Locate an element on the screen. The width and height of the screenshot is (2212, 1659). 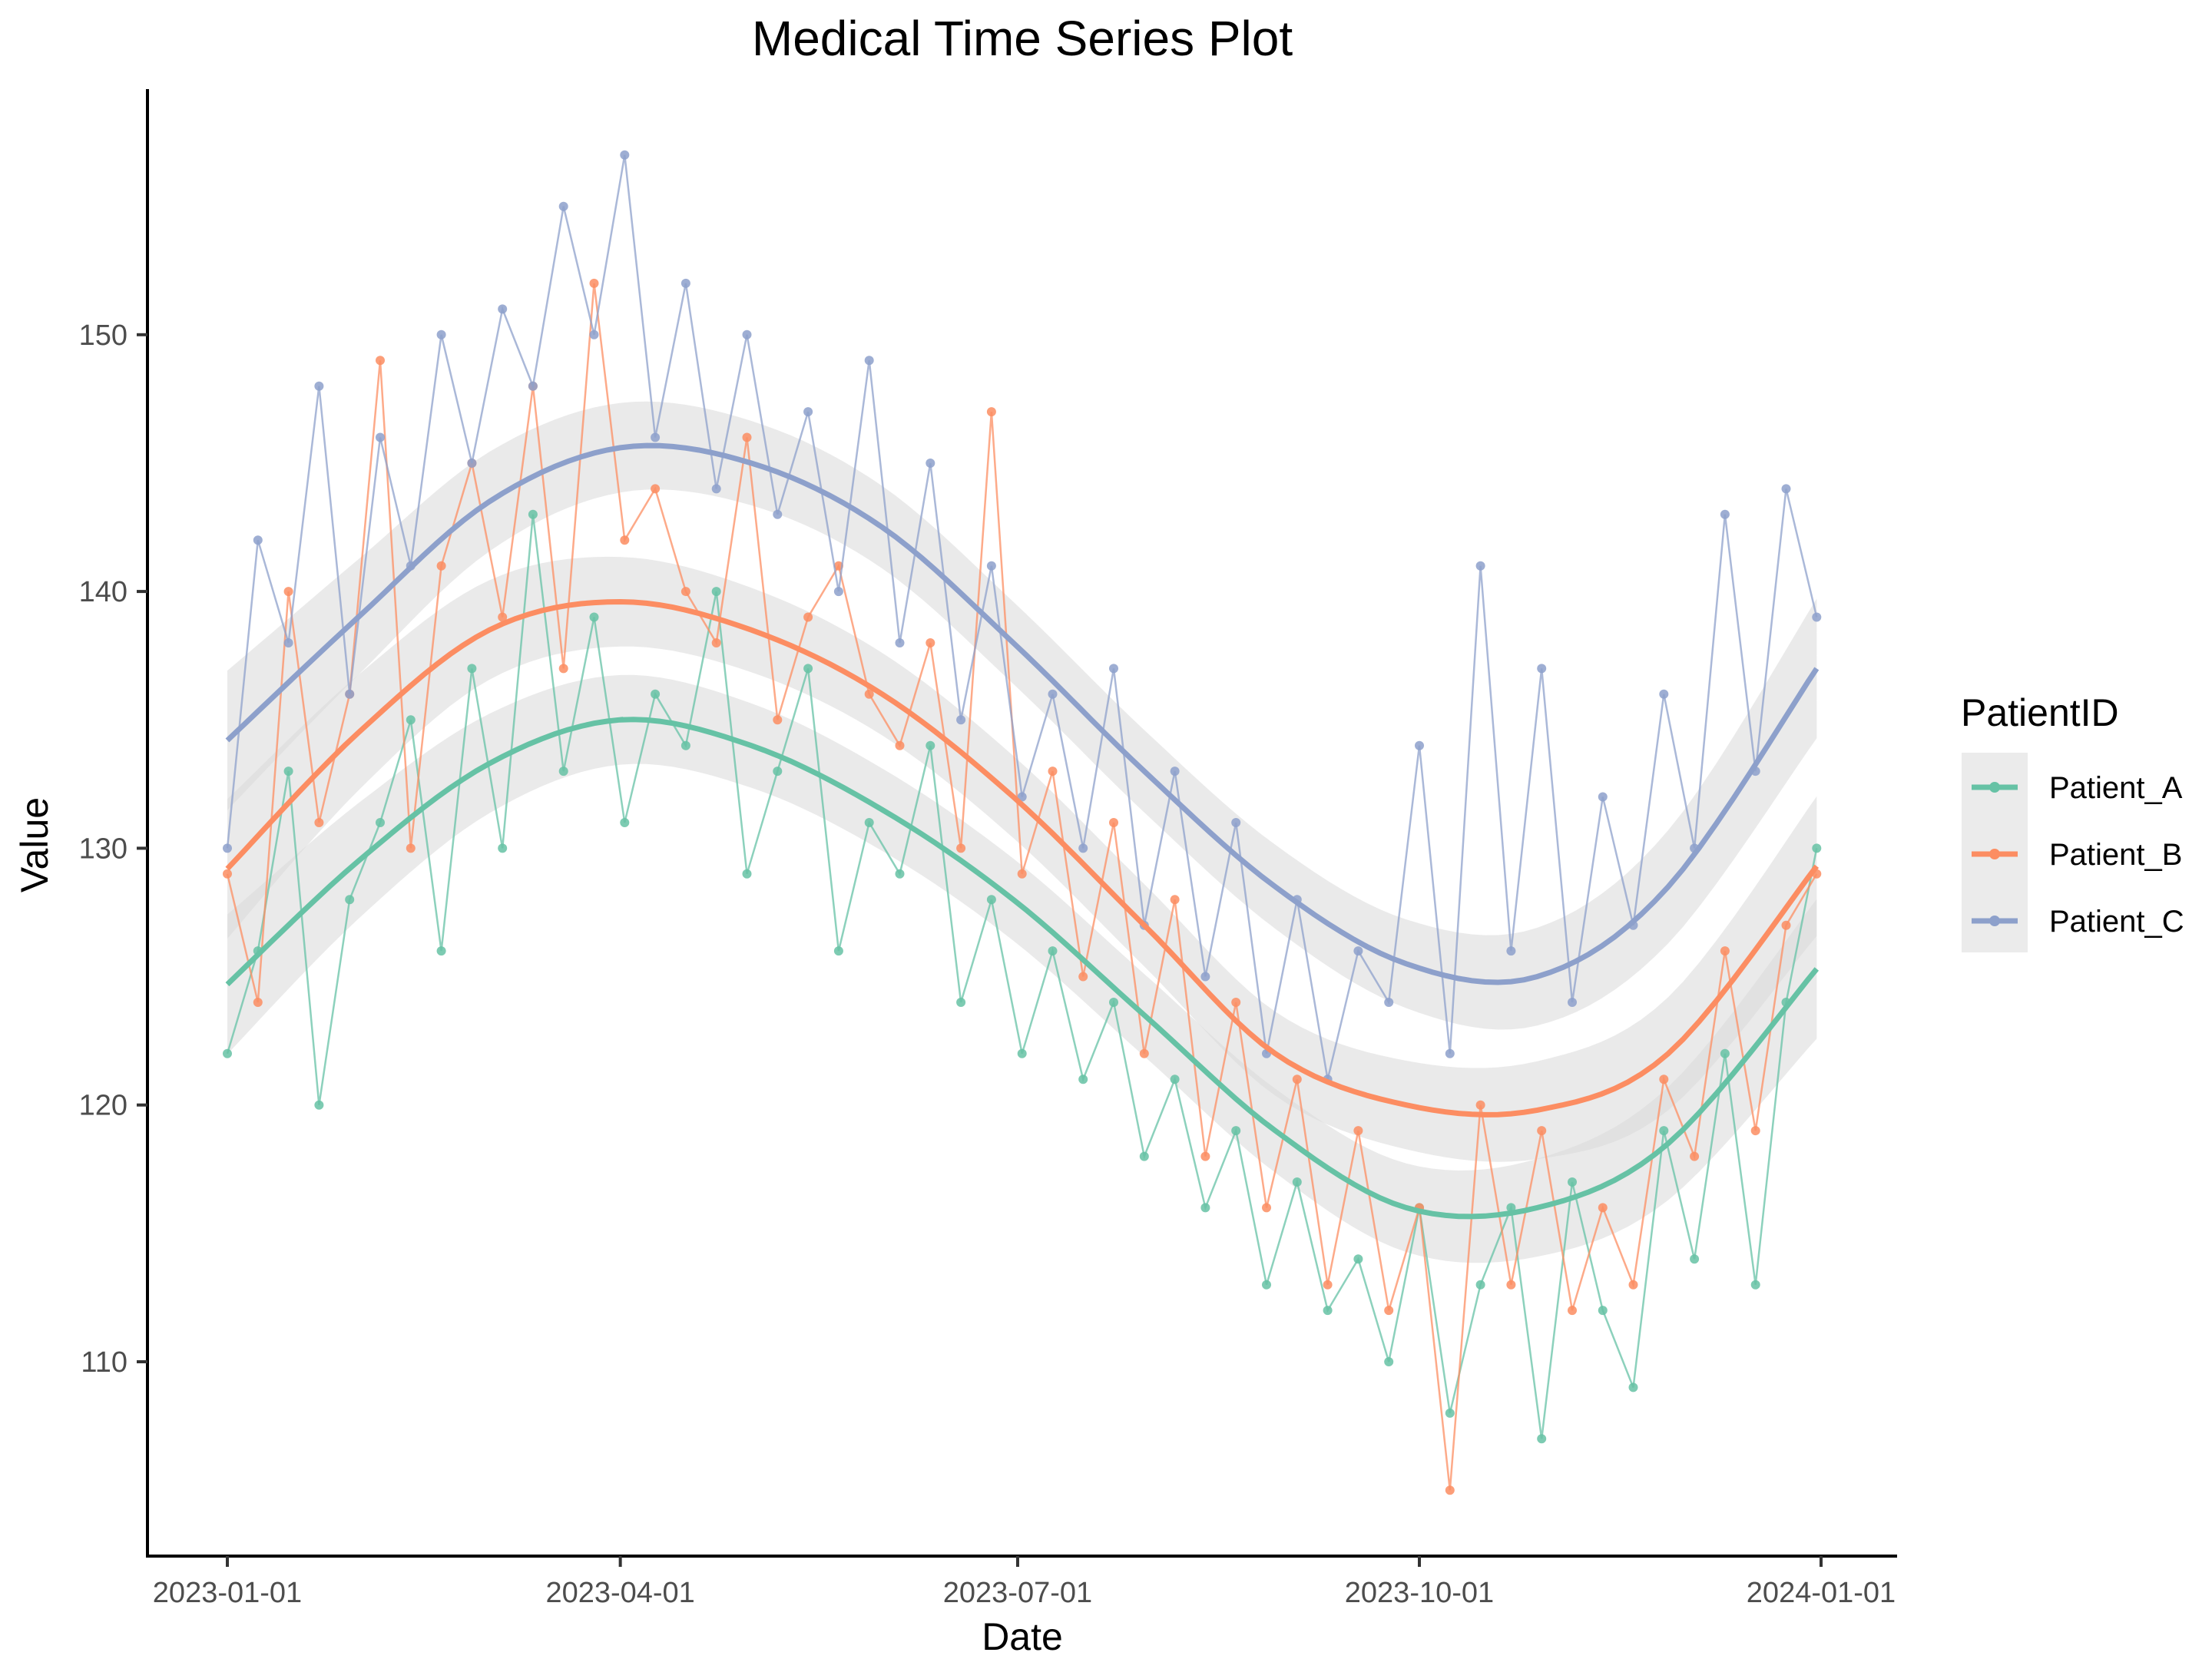
patient-a-legend-label: Patient_A is located at coordinates (2116, 788).